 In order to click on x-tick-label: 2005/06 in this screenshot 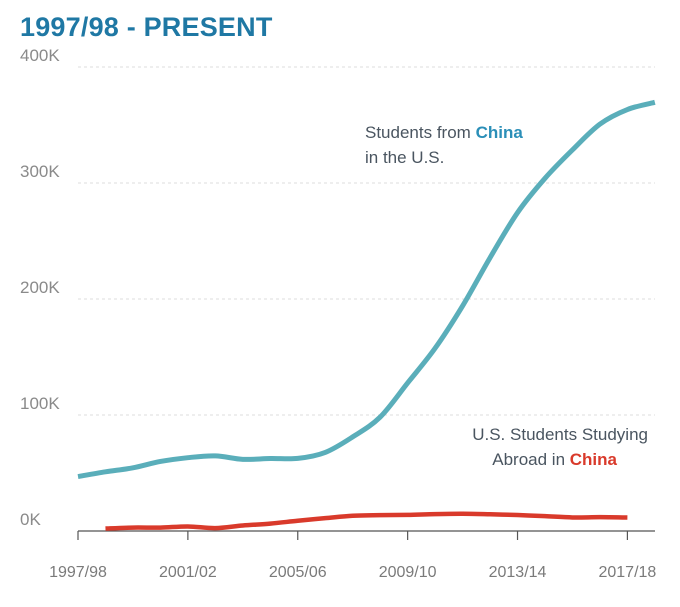, I will do `click(298, 572)`.